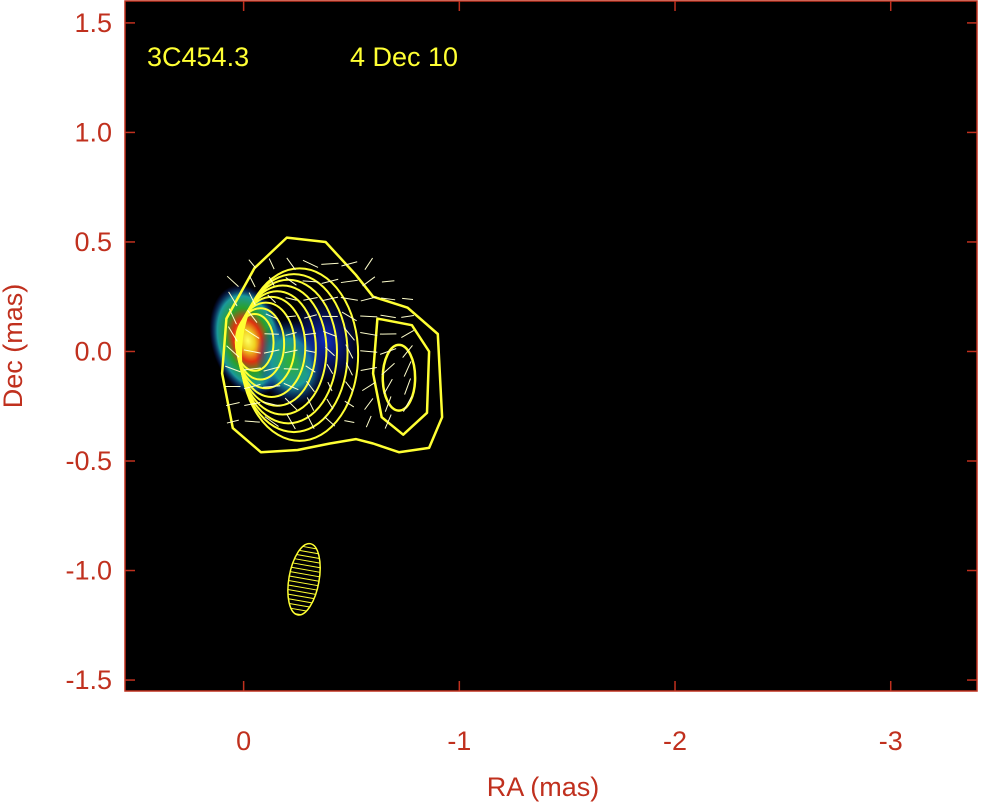 The height and width of the screenshot is (805, 992). What do you see at coordinates (14, 346) in the screenshot?
I see `y-axis-title: Dec (mas)` at bounding box center [14, 346].